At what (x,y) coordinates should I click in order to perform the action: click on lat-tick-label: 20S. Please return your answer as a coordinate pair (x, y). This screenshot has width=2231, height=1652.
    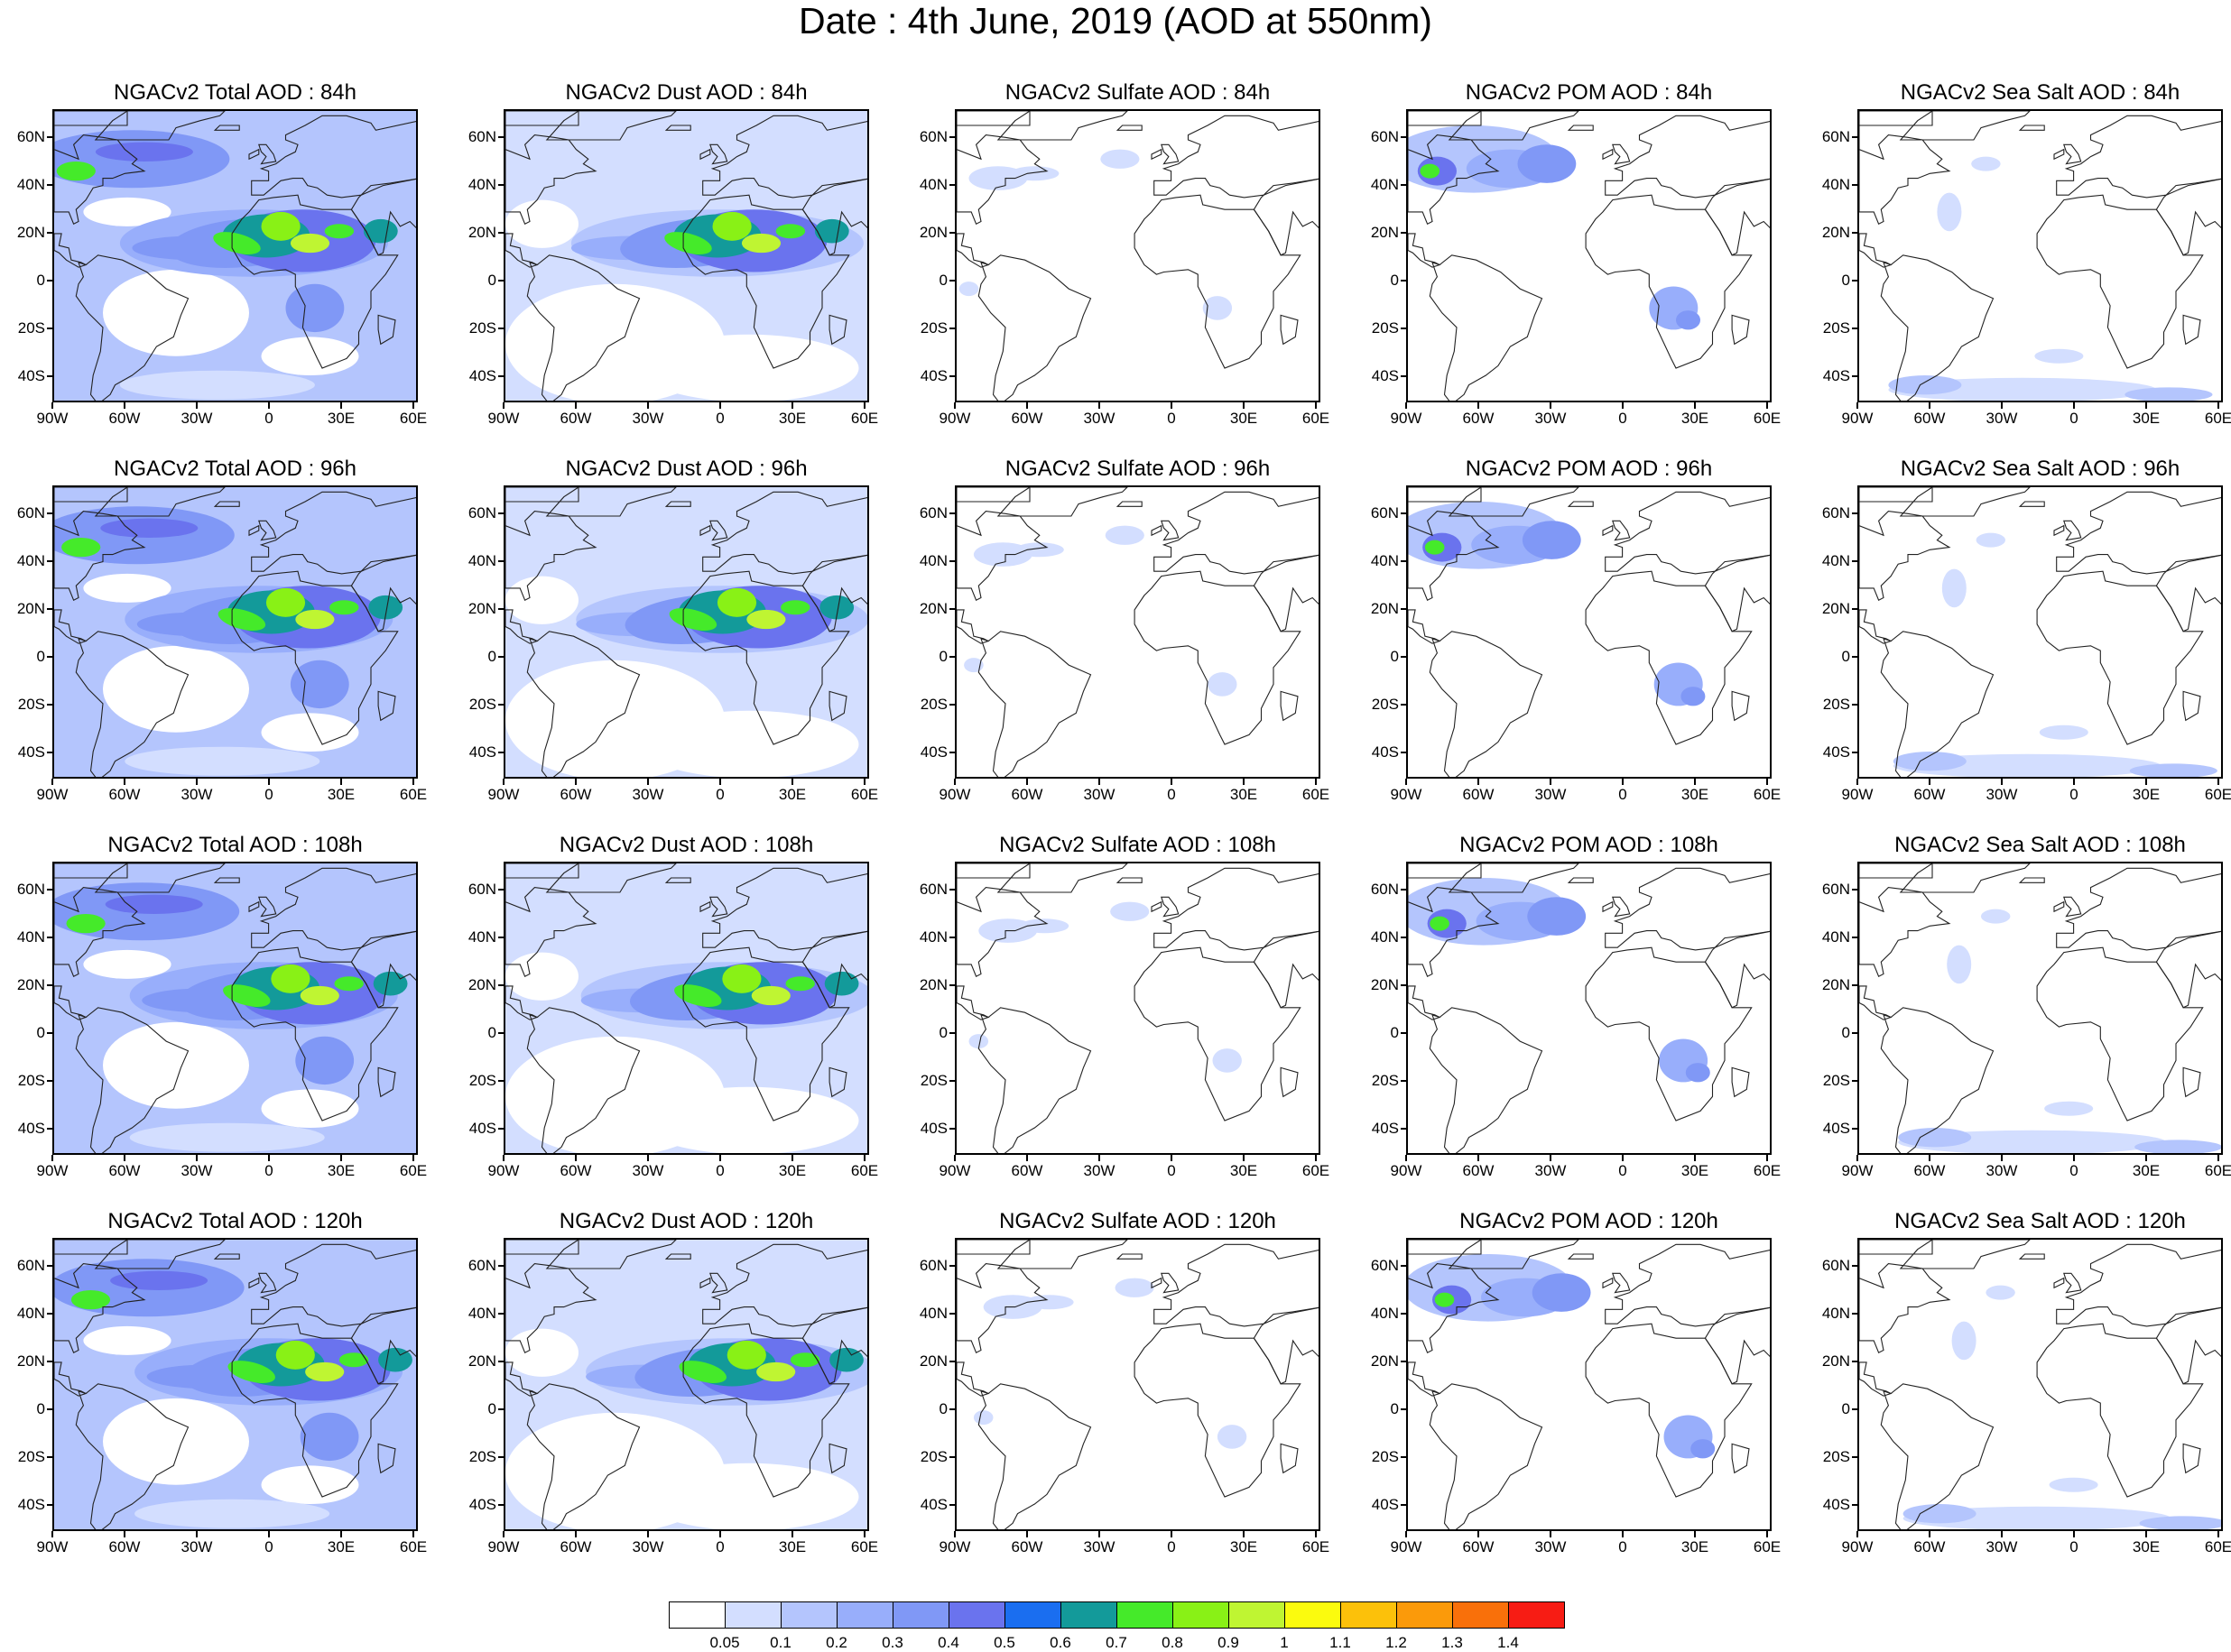
    Looking at the image, I should click on (934, 1080).